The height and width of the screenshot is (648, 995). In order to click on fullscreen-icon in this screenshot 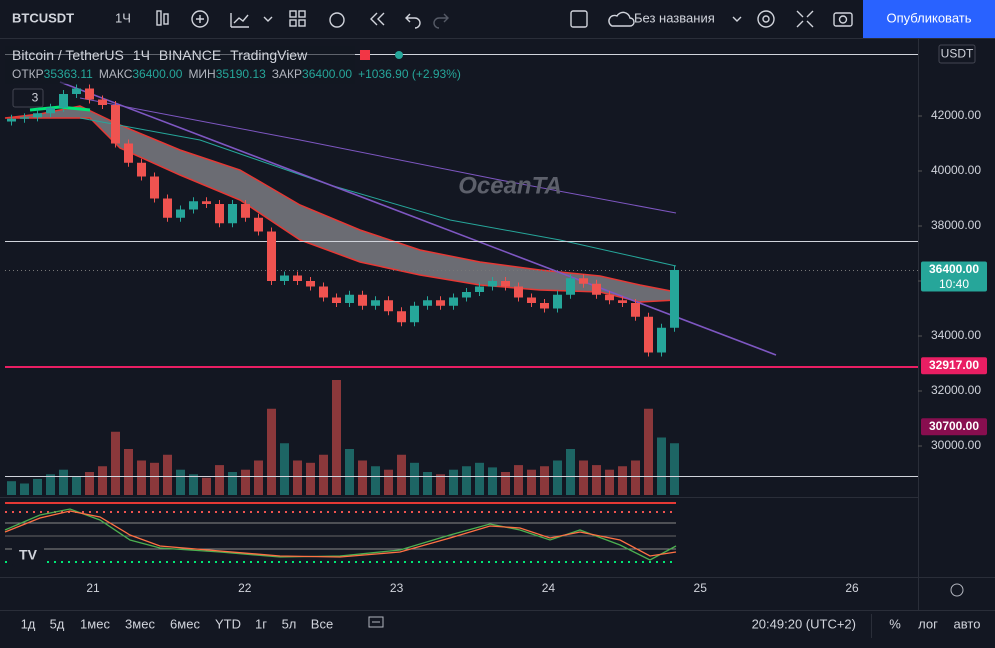, I will do `click(805, 19)`.